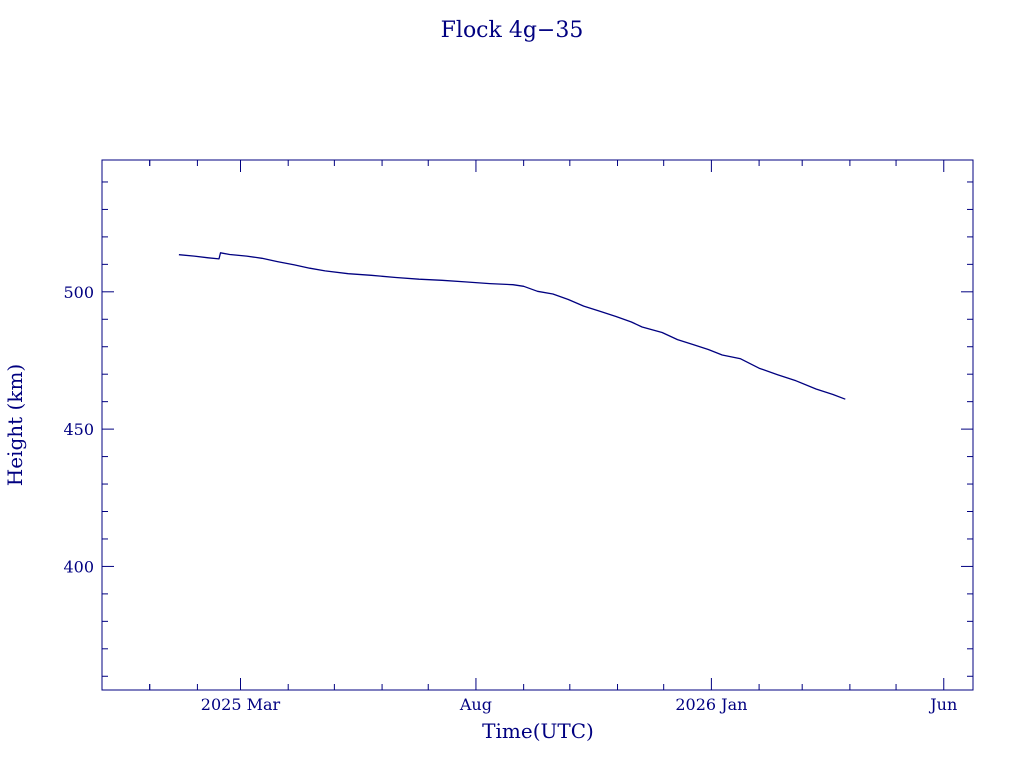 The image size is (1024, 768). I want to click on y-tick-label: 450, so click(78, 429).